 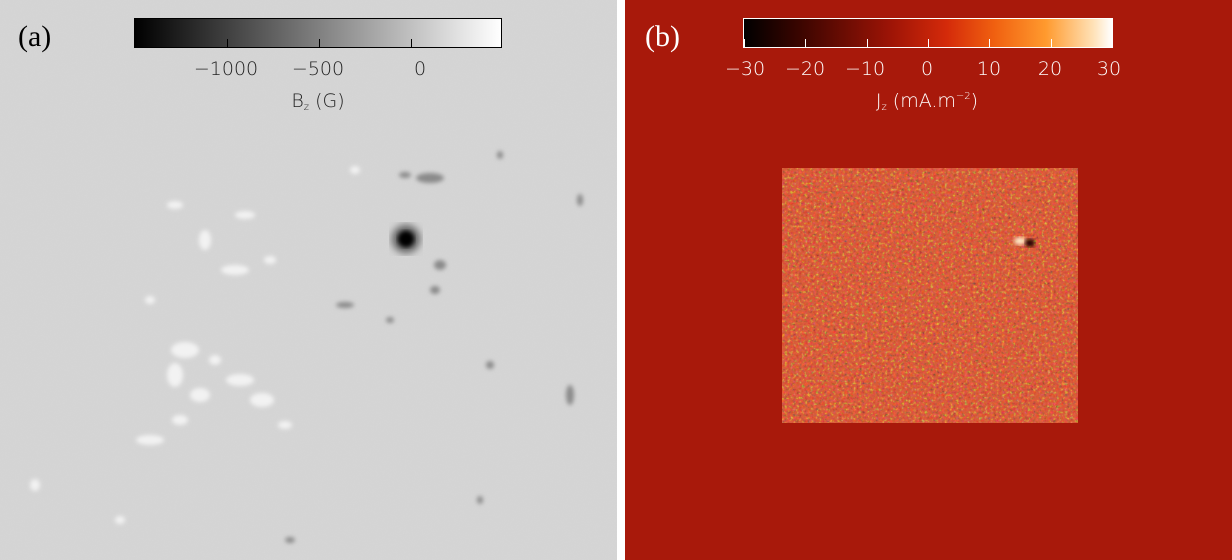 What do you see at coordinates (1030, 243) in the screenshot?
I see `current-darkspot` at bounding box center [1030, 243].